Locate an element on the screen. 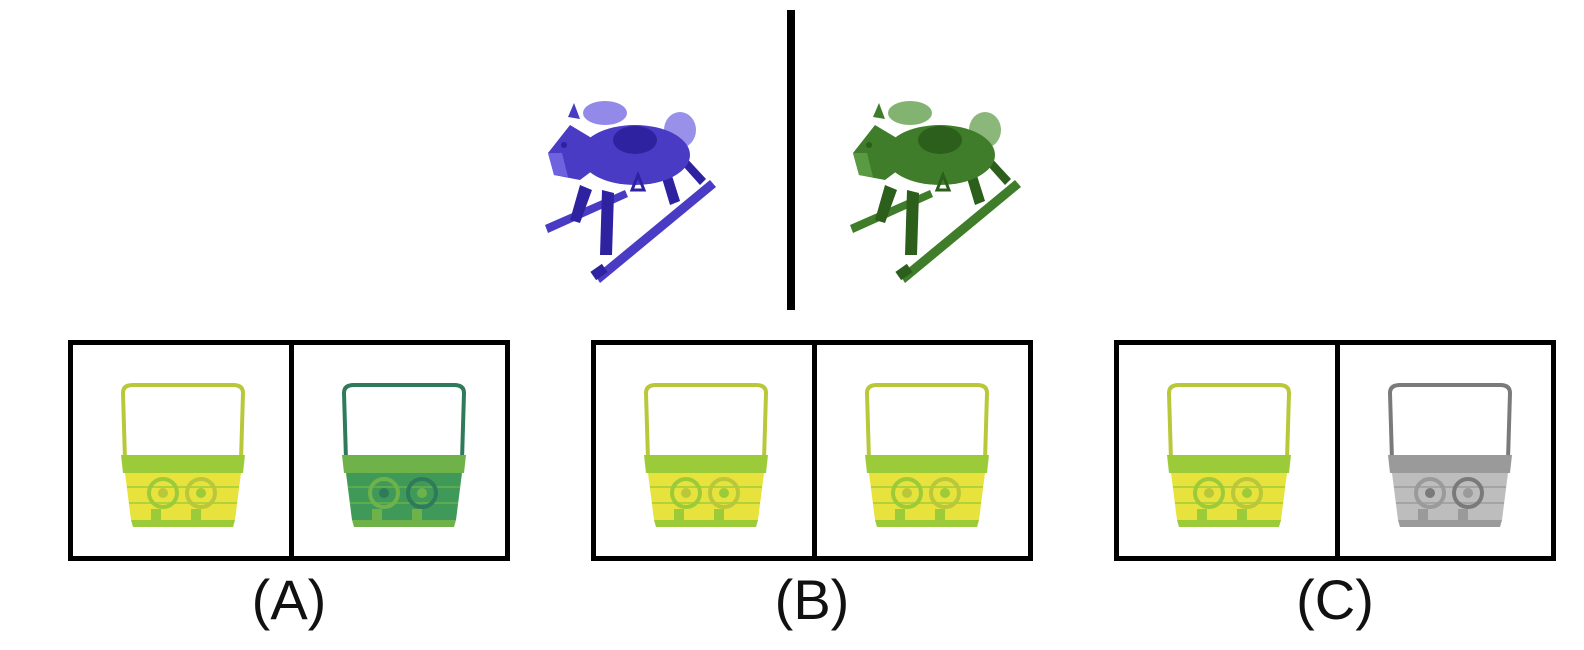 Image resolution: width=1584 pixels, height=650 pixels. option-panel-c is located at coordinates (1335, 450).